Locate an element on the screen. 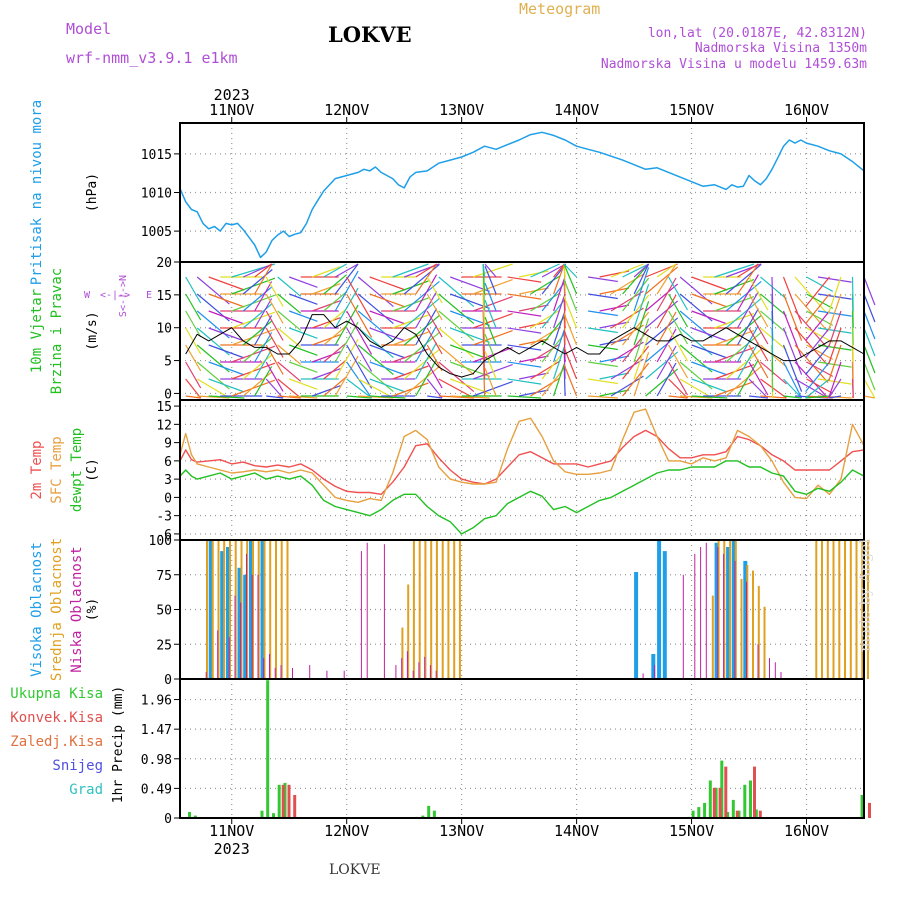  unit-label-precip: 1hr Precip (mm) is located at coordinates (118, 744).